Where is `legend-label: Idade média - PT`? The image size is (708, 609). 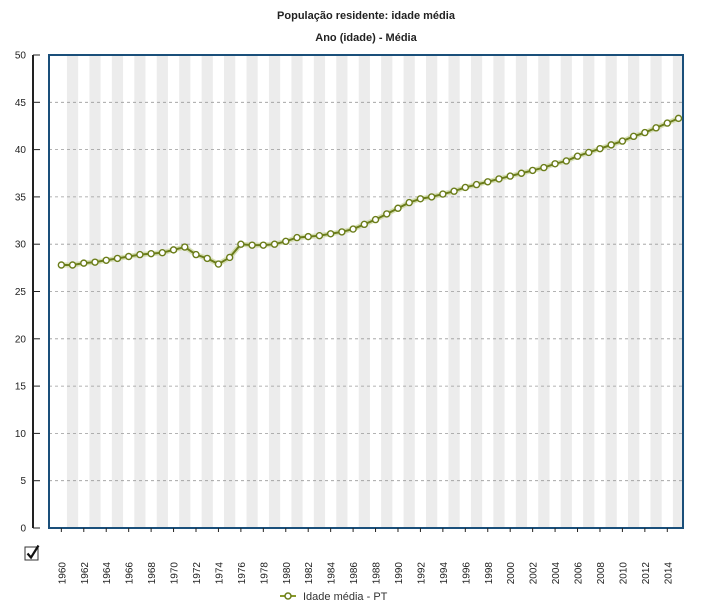 legend-label: Idade média - PT is located at coordinates (345, 597).